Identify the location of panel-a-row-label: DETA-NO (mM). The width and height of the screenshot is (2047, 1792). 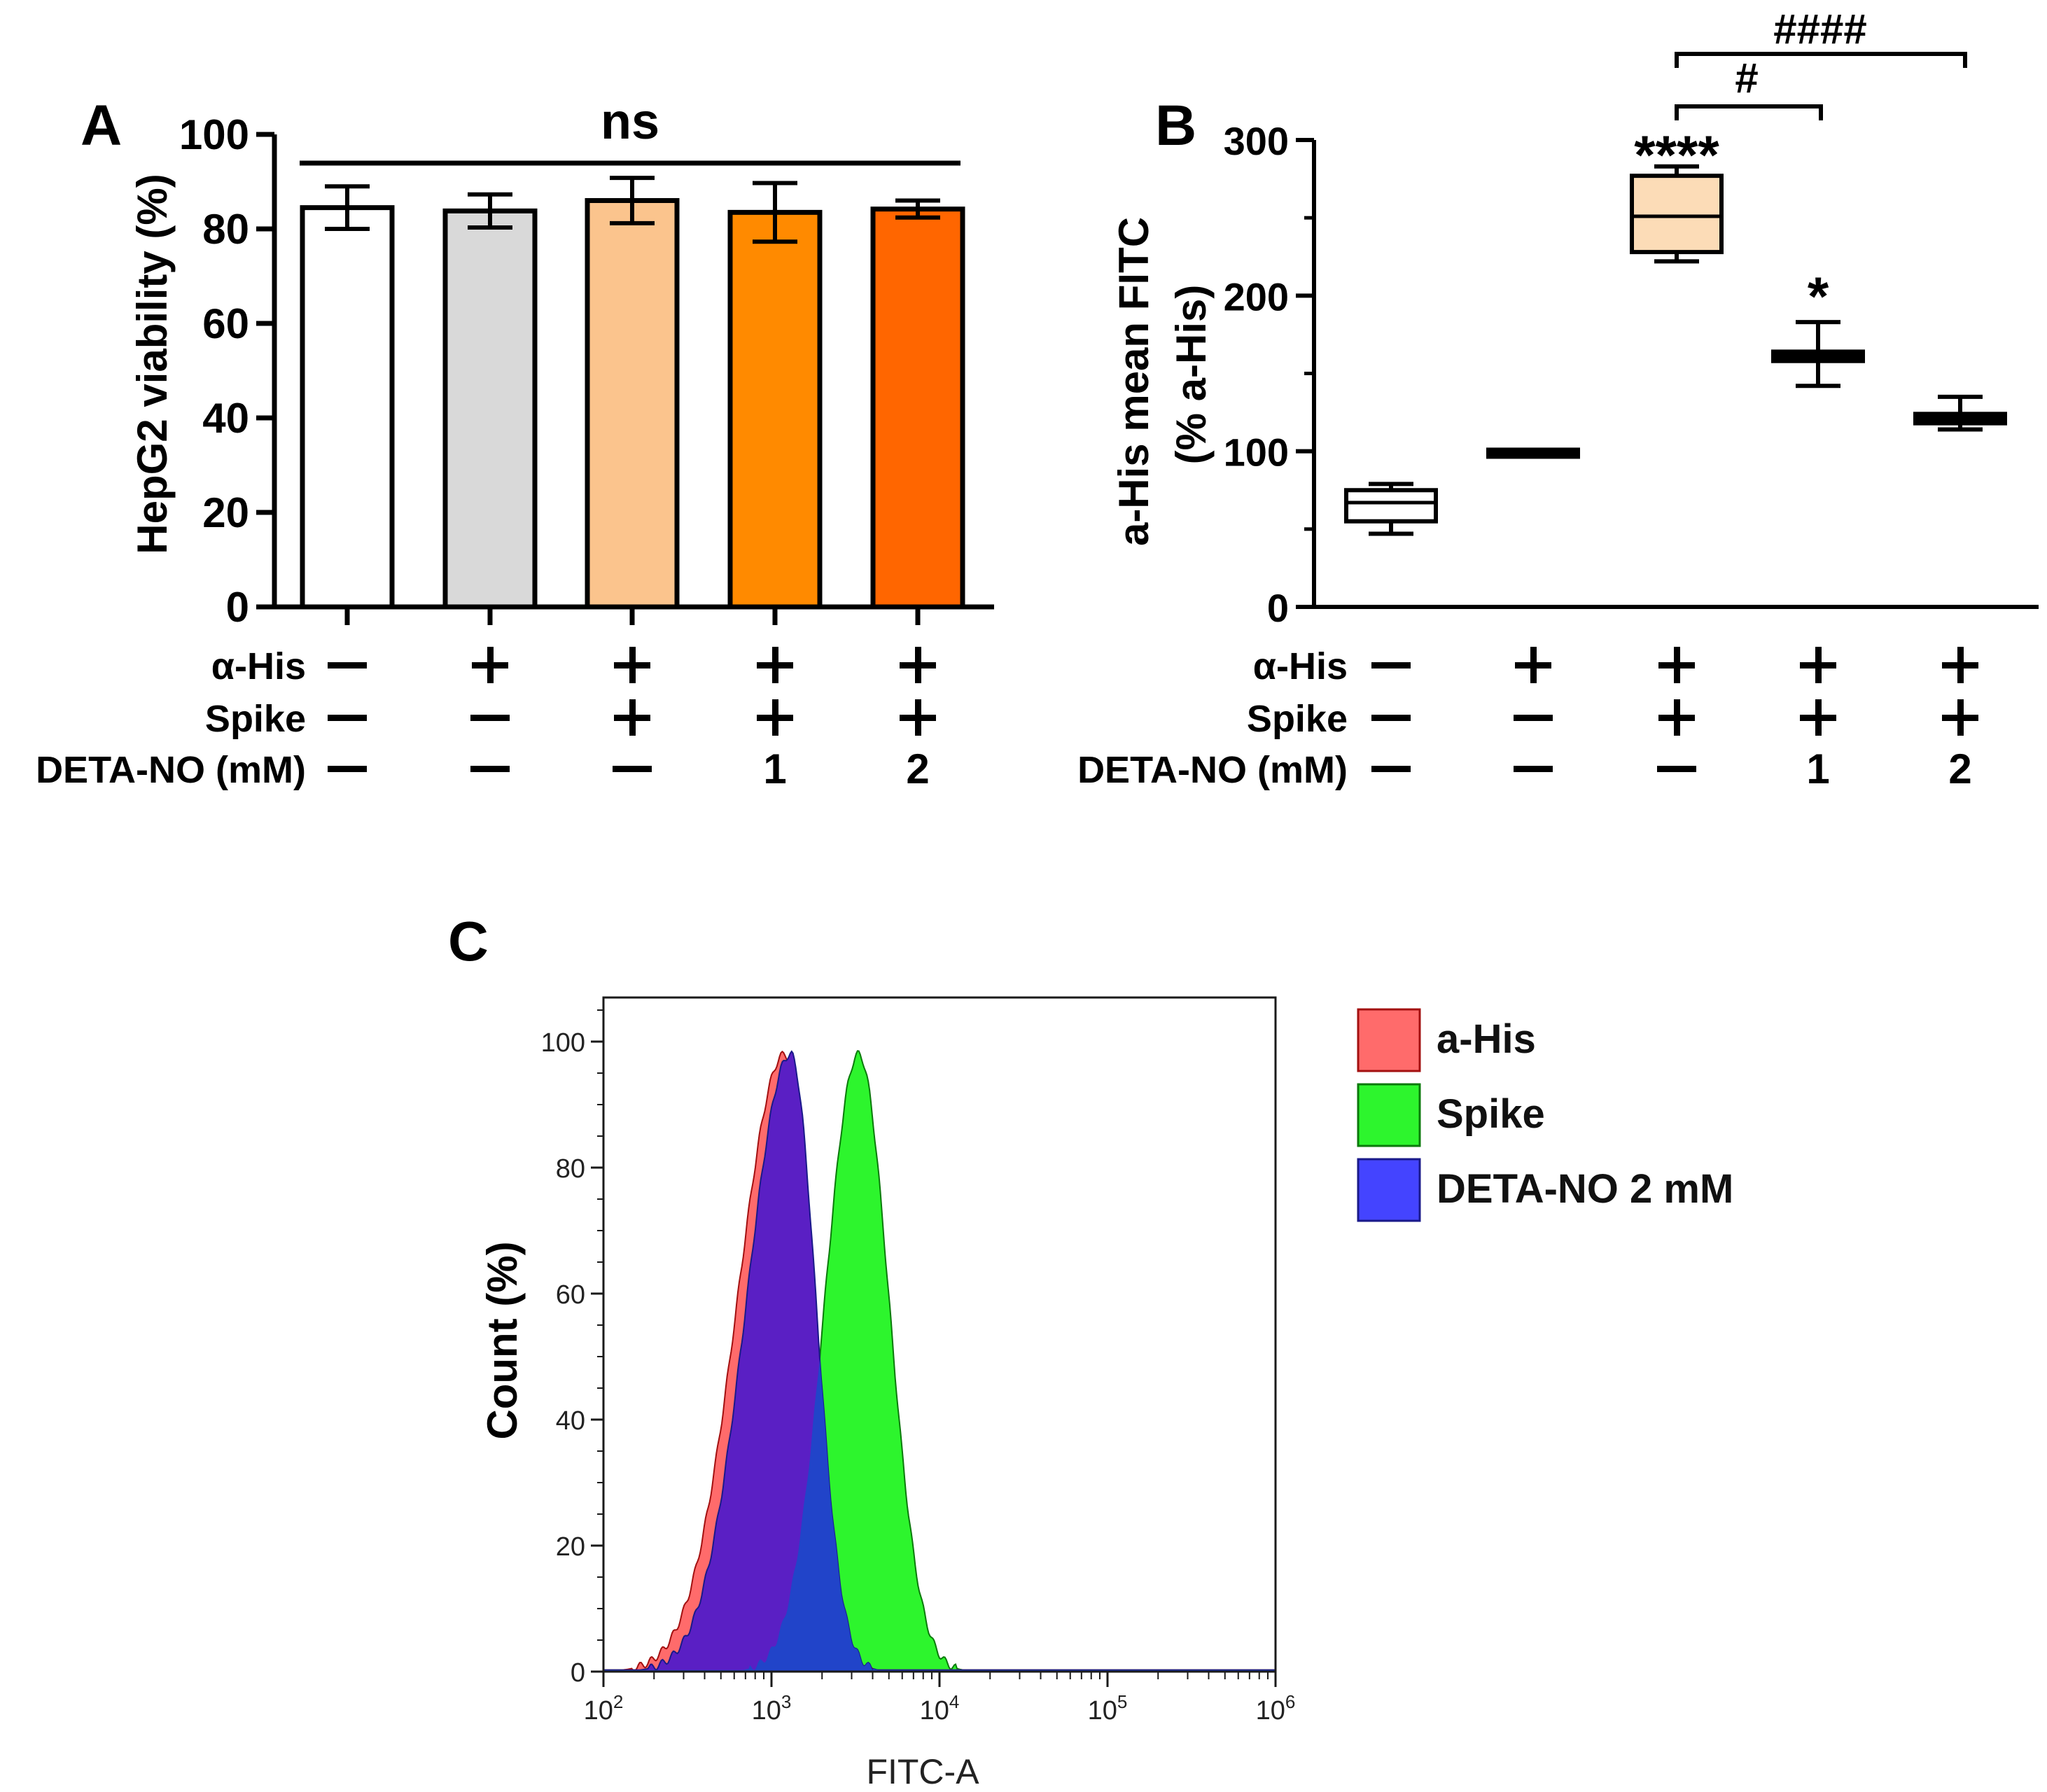
(171, 770).